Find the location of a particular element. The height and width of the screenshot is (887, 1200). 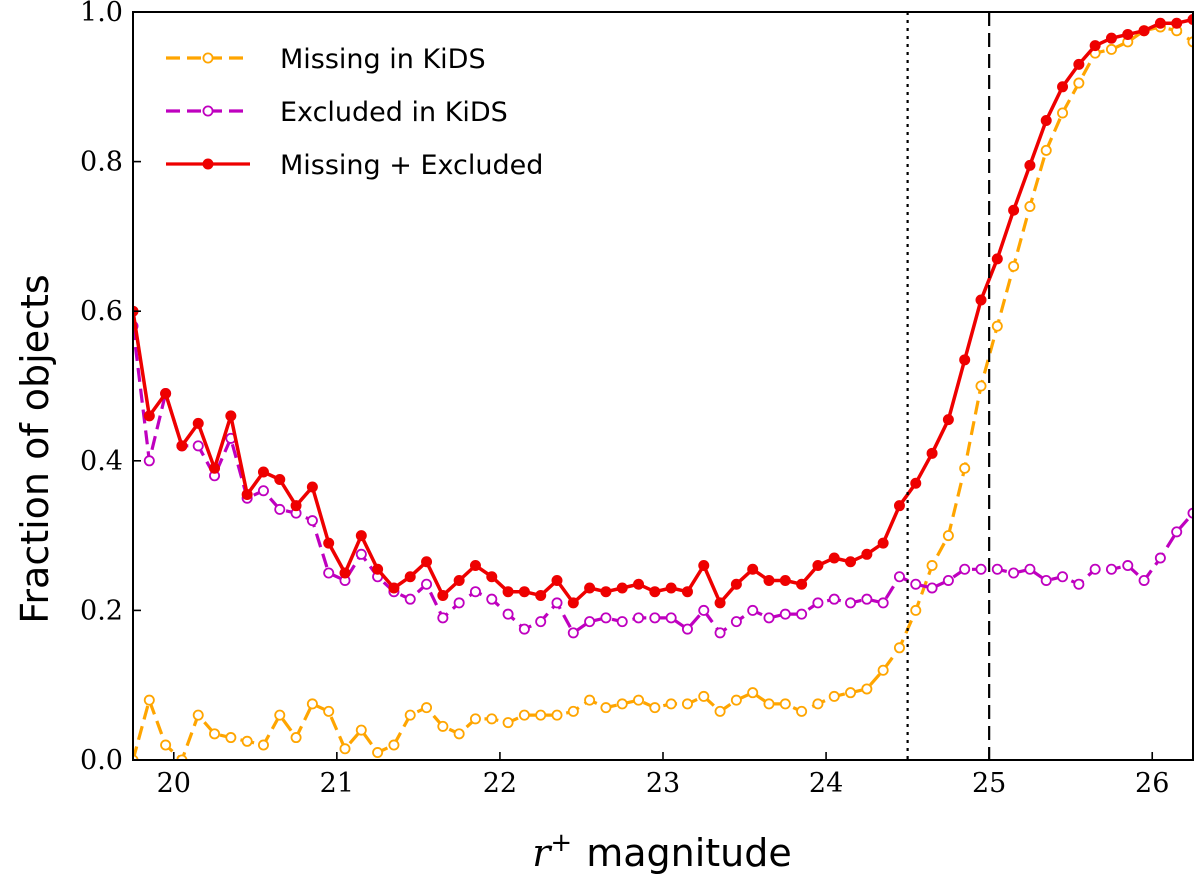

x-tick-label: 24 is located at coordinates (826, 783).